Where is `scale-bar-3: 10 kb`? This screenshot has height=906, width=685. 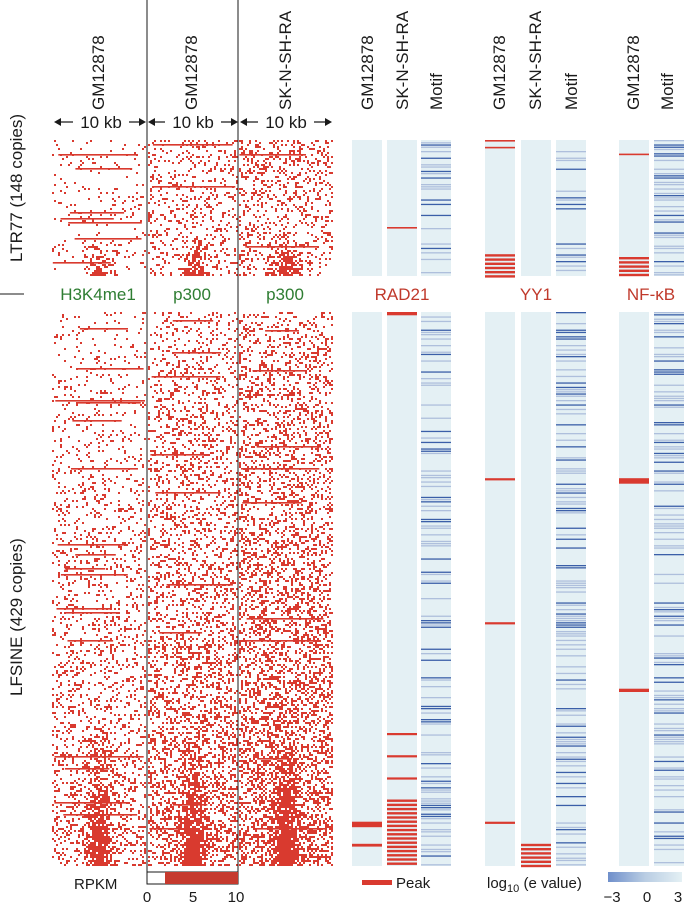
scale-bar-3: 10 kb is located at coordinates (286, 122).